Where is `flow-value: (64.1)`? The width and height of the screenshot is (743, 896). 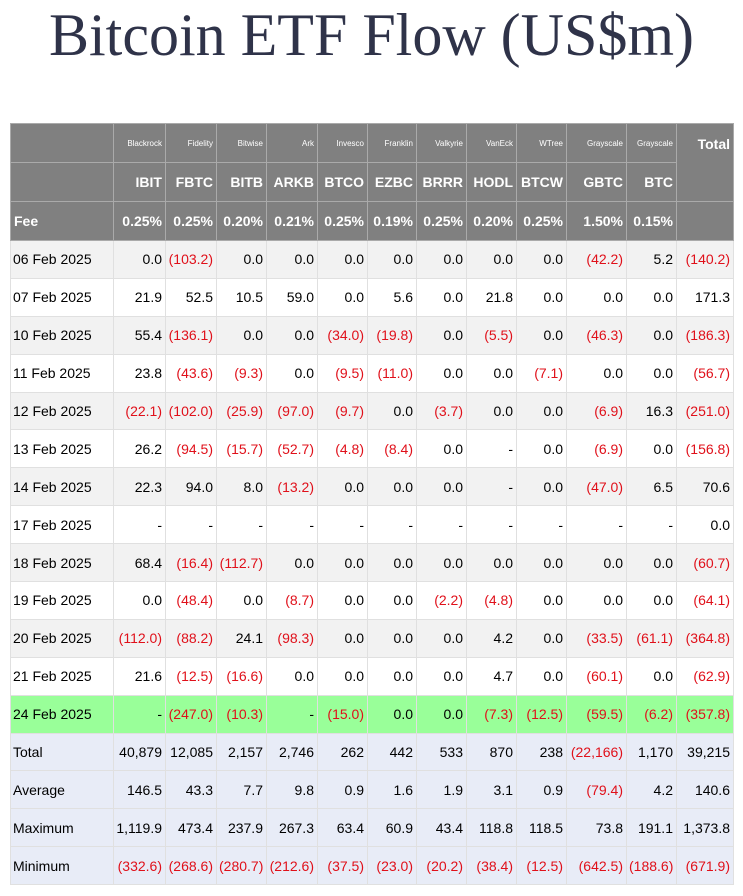 flow-value: (64.1) is located at coordinates (705, 600).